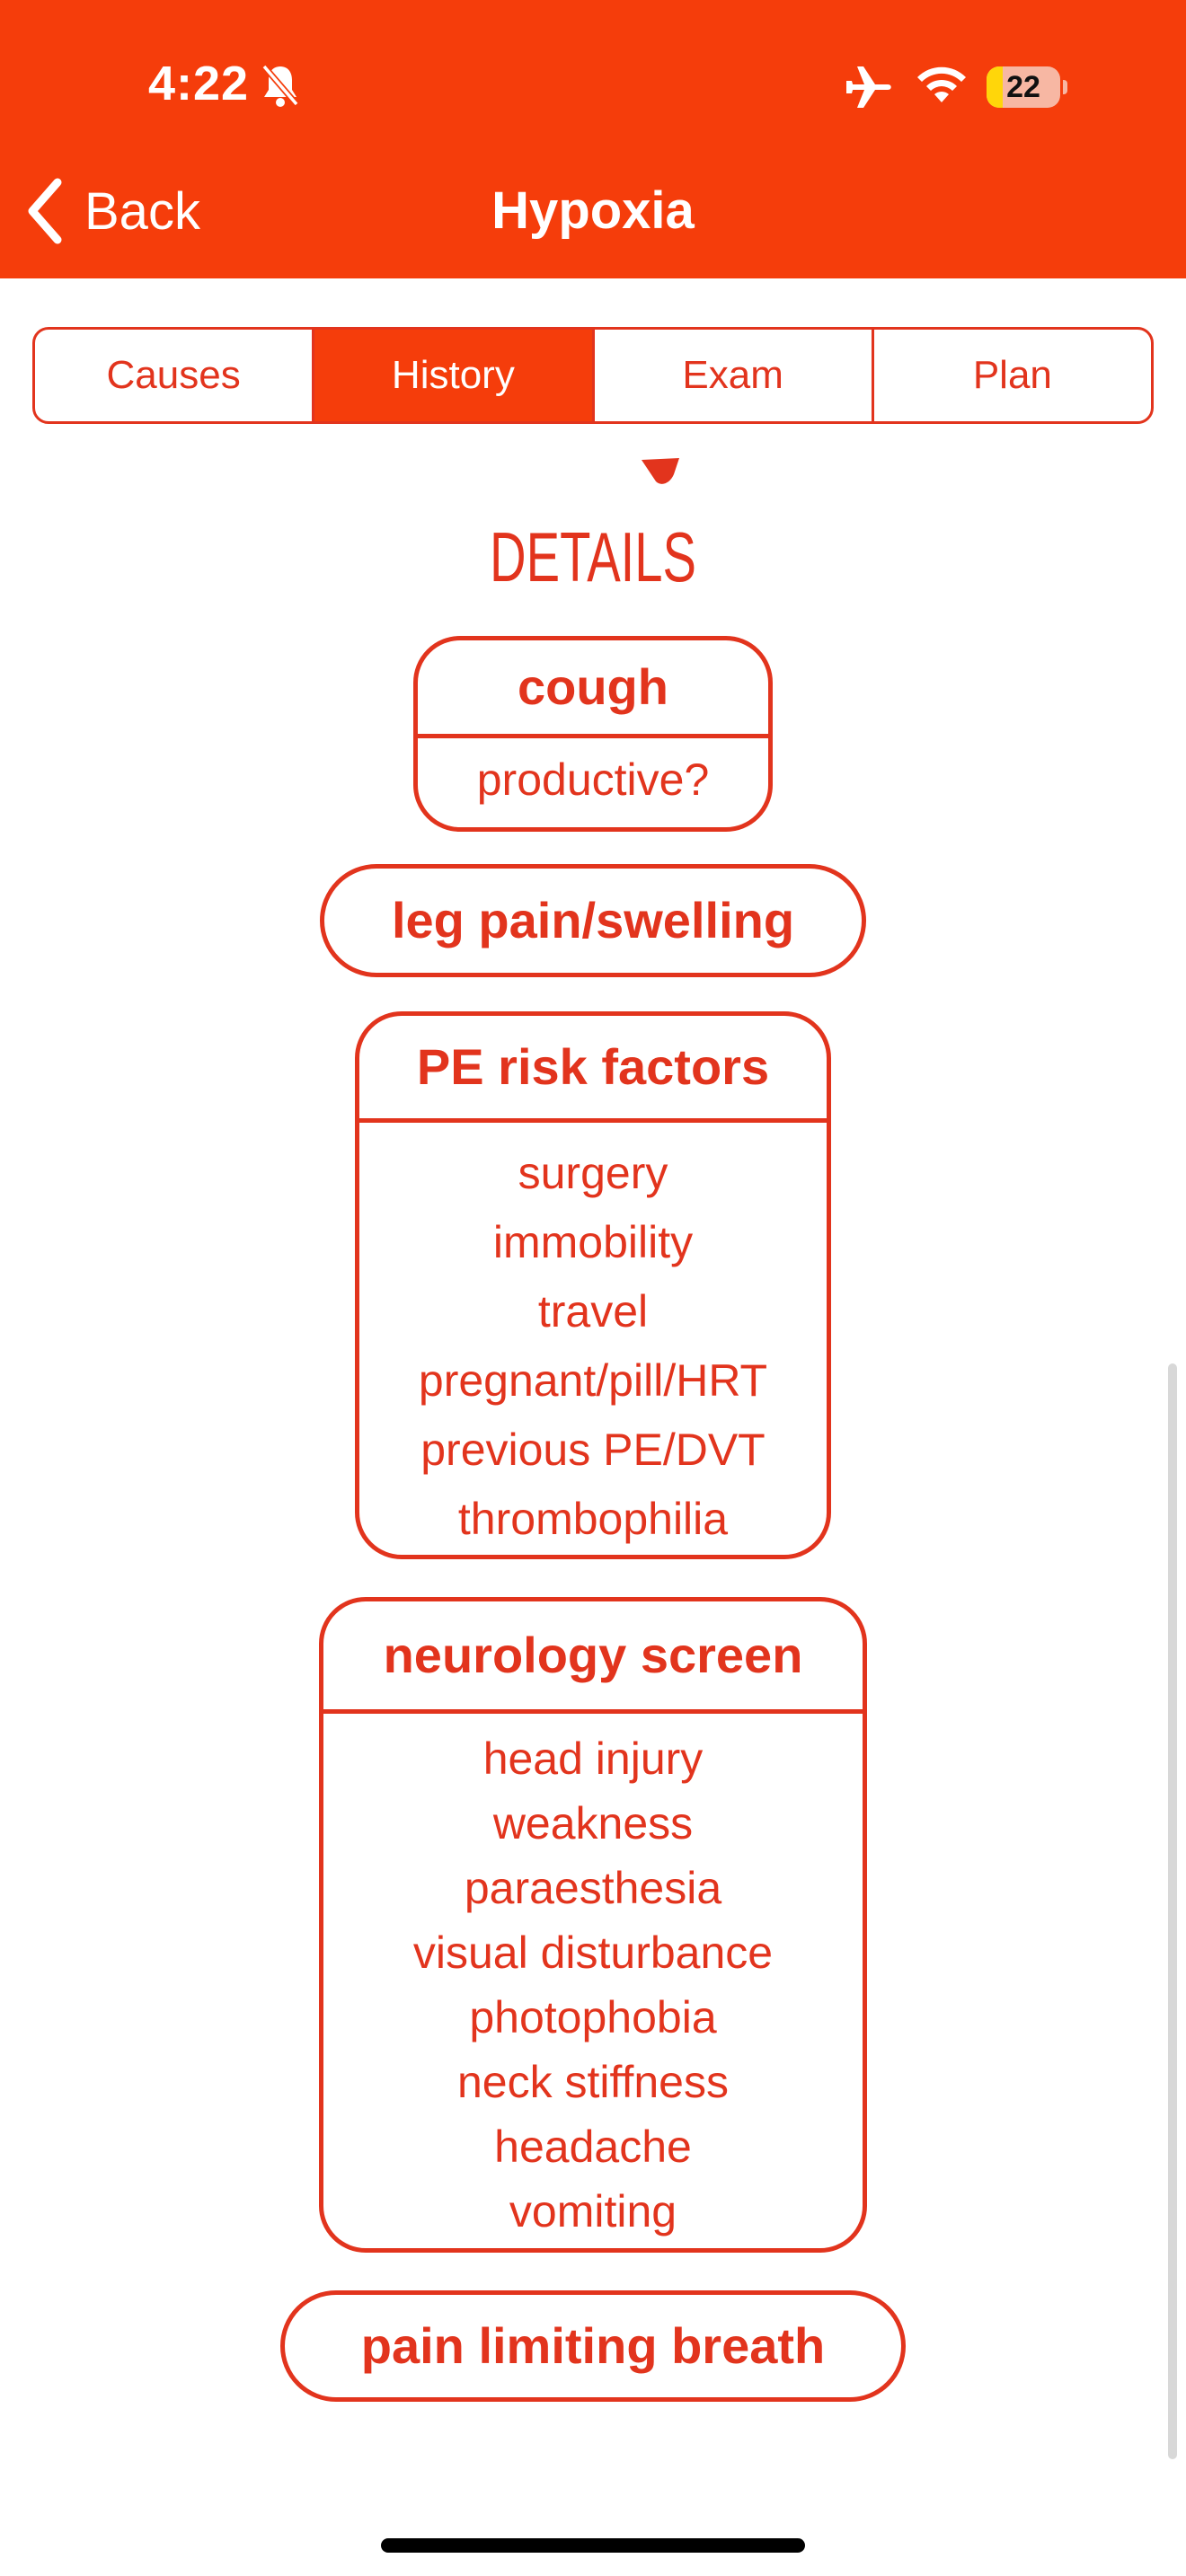  I want to click on card-title: PE risk factors, so click(593, 1066).